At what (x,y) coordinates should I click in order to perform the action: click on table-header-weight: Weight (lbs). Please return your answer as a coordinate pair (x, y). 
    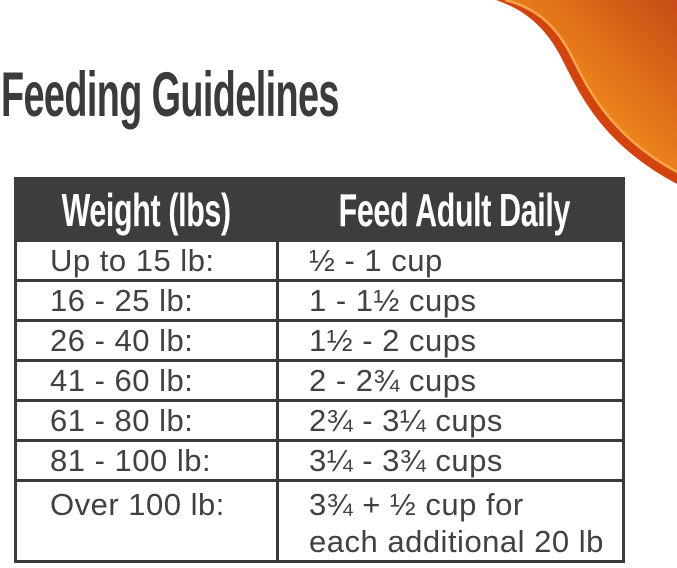
    Looking at the image, I should click on (146, 209).